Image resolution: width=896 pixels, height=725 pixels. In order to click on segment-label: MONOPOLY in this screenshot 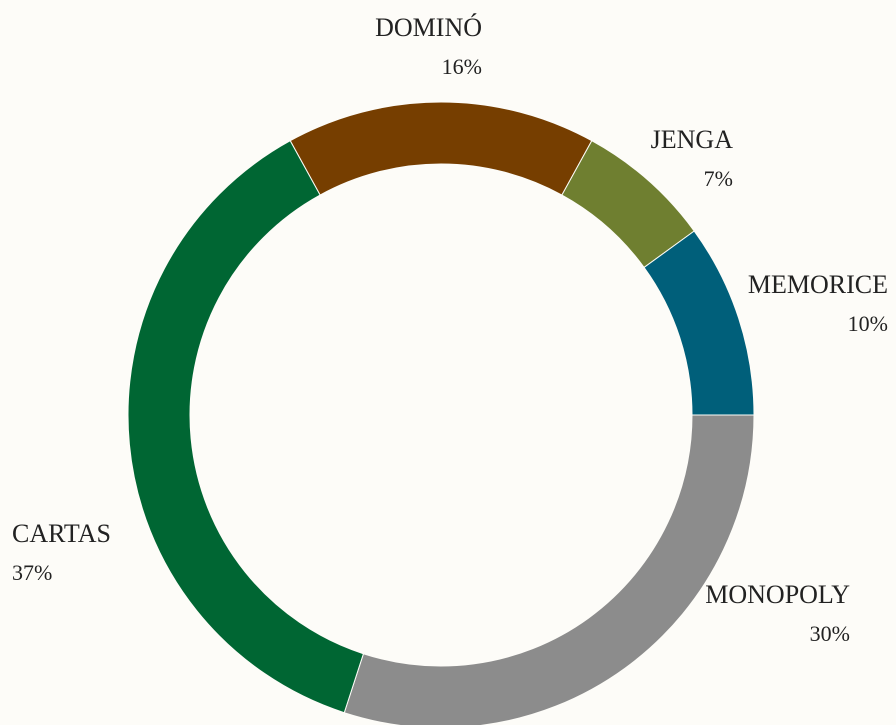, I will do `click(777, 594)`.